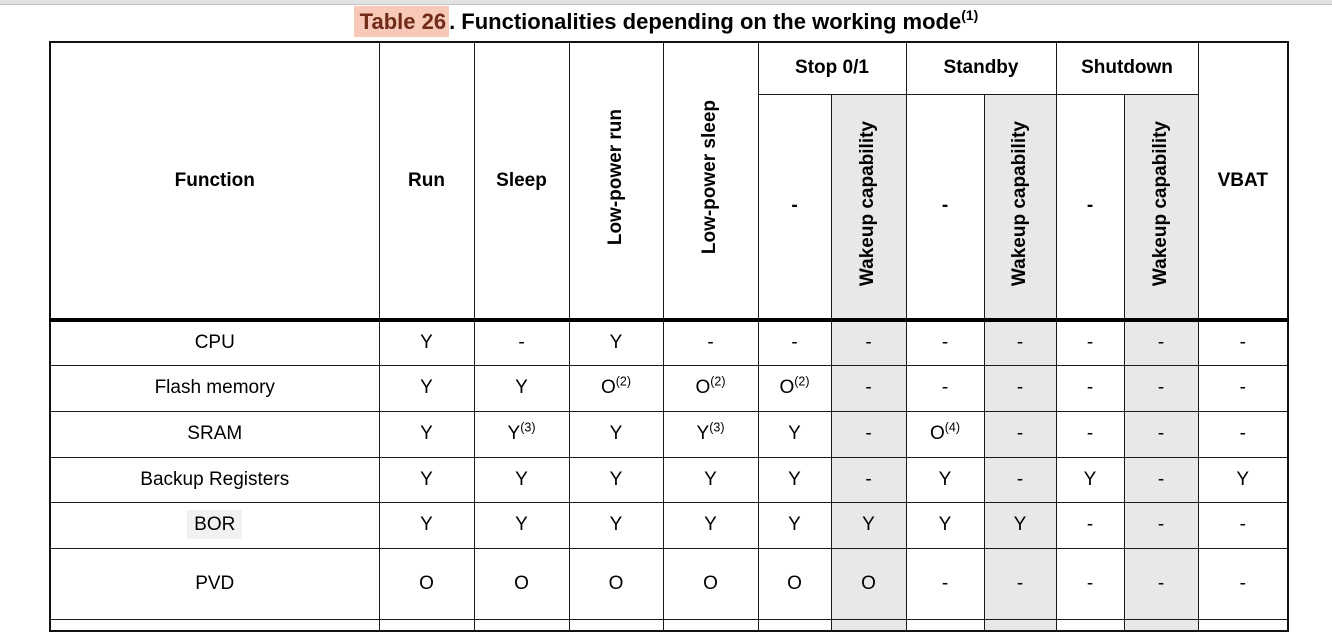  I want to click on table-row: SRAM Y Y(3) Y Y(3) Y - O(4) - - - -, so click(669, 434).